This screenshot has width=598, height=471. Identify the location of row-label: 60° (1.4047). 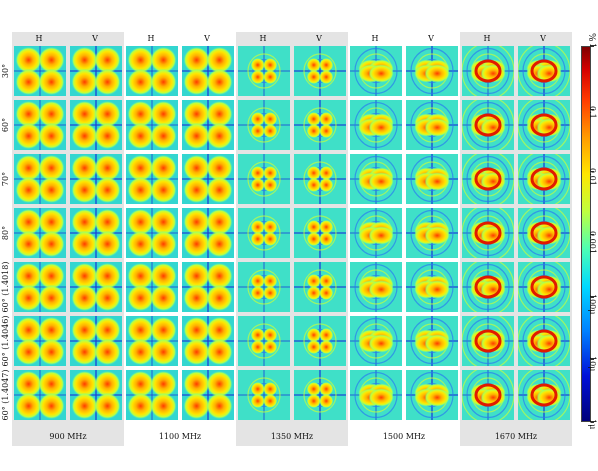
(5, 395).